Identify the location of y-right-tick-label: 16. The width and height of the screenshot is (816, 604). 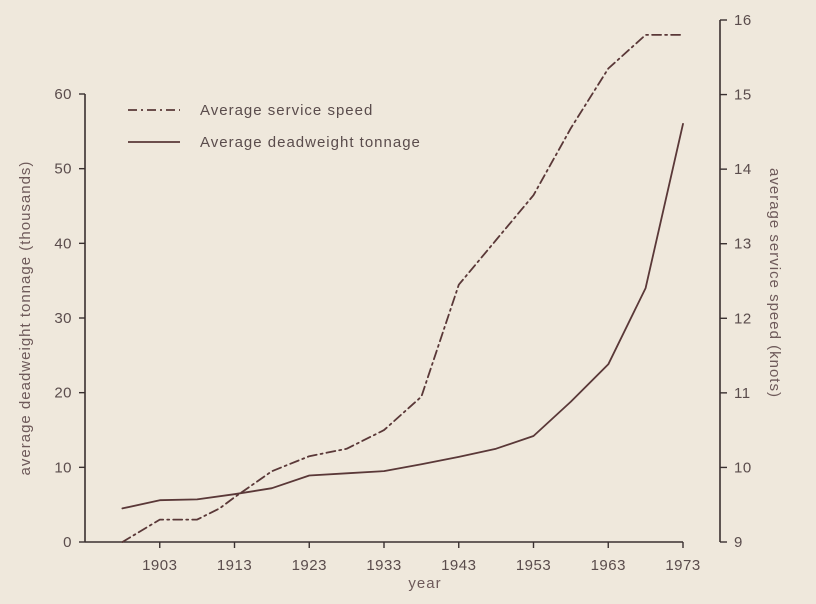
(743, 20).